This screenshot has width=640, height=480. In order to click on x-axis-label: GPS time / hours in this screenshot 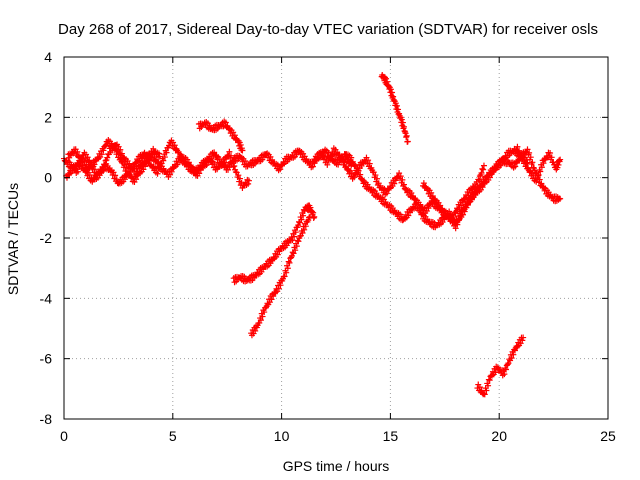, I will do `click(336, 466)`.